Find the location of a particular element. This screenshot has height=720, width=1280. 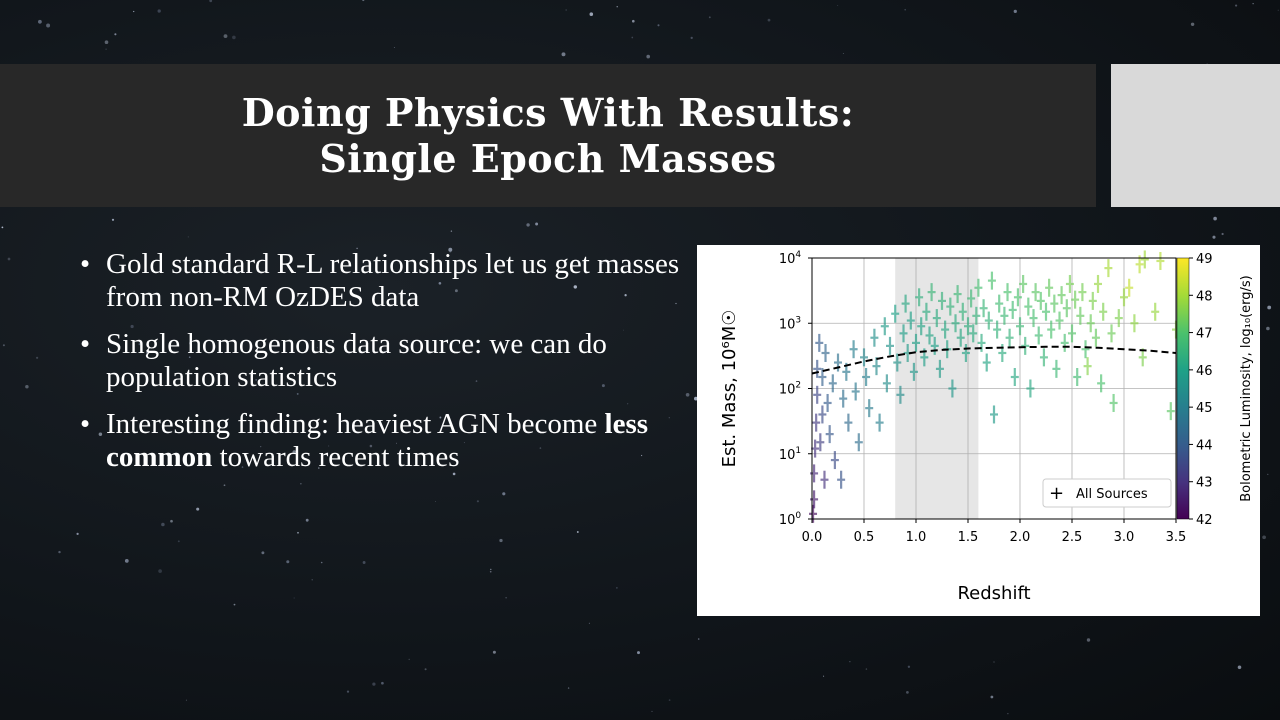

slide-title-line-2: Single Epoch Masses is located at coordinates (548, 158).